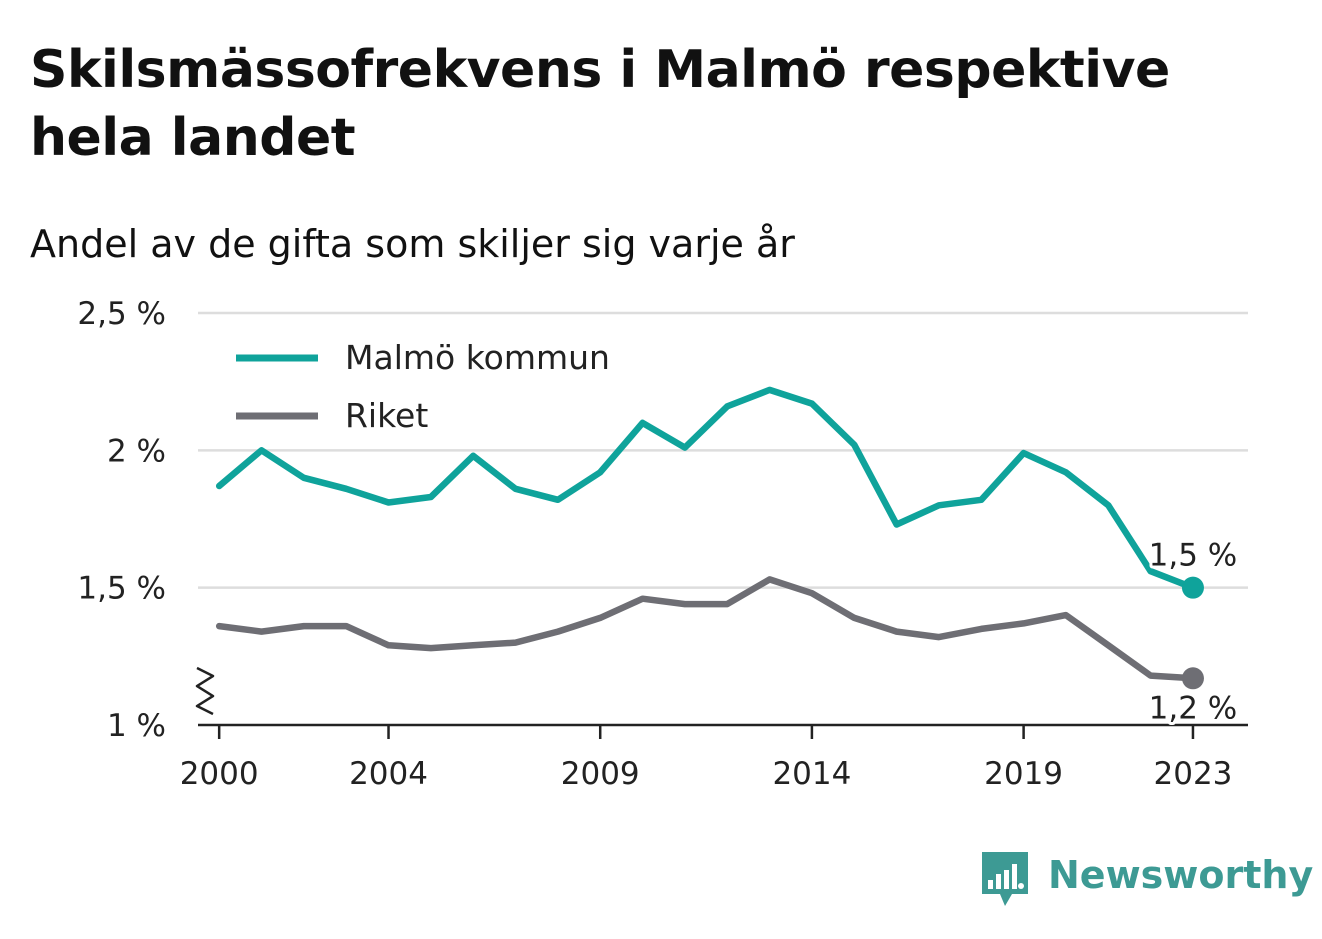 The height and width of the screenshot is (939, 1322). I want to click on legend: Malmö kommun Riket, so click(423, 386).